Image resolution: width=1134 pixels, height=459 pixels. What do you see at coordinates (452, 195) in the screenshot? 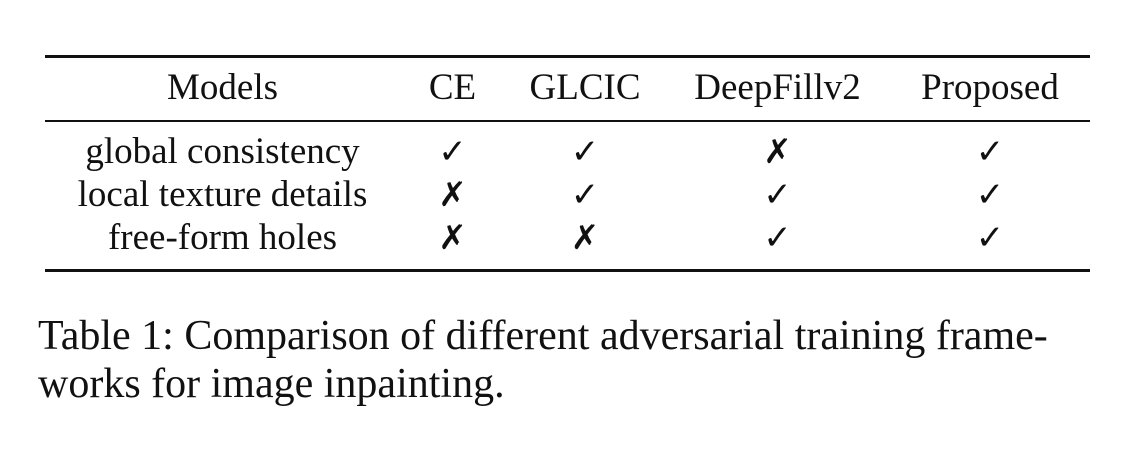
I see `cell-local-ce: ✗` at bounding box center [452, 195].